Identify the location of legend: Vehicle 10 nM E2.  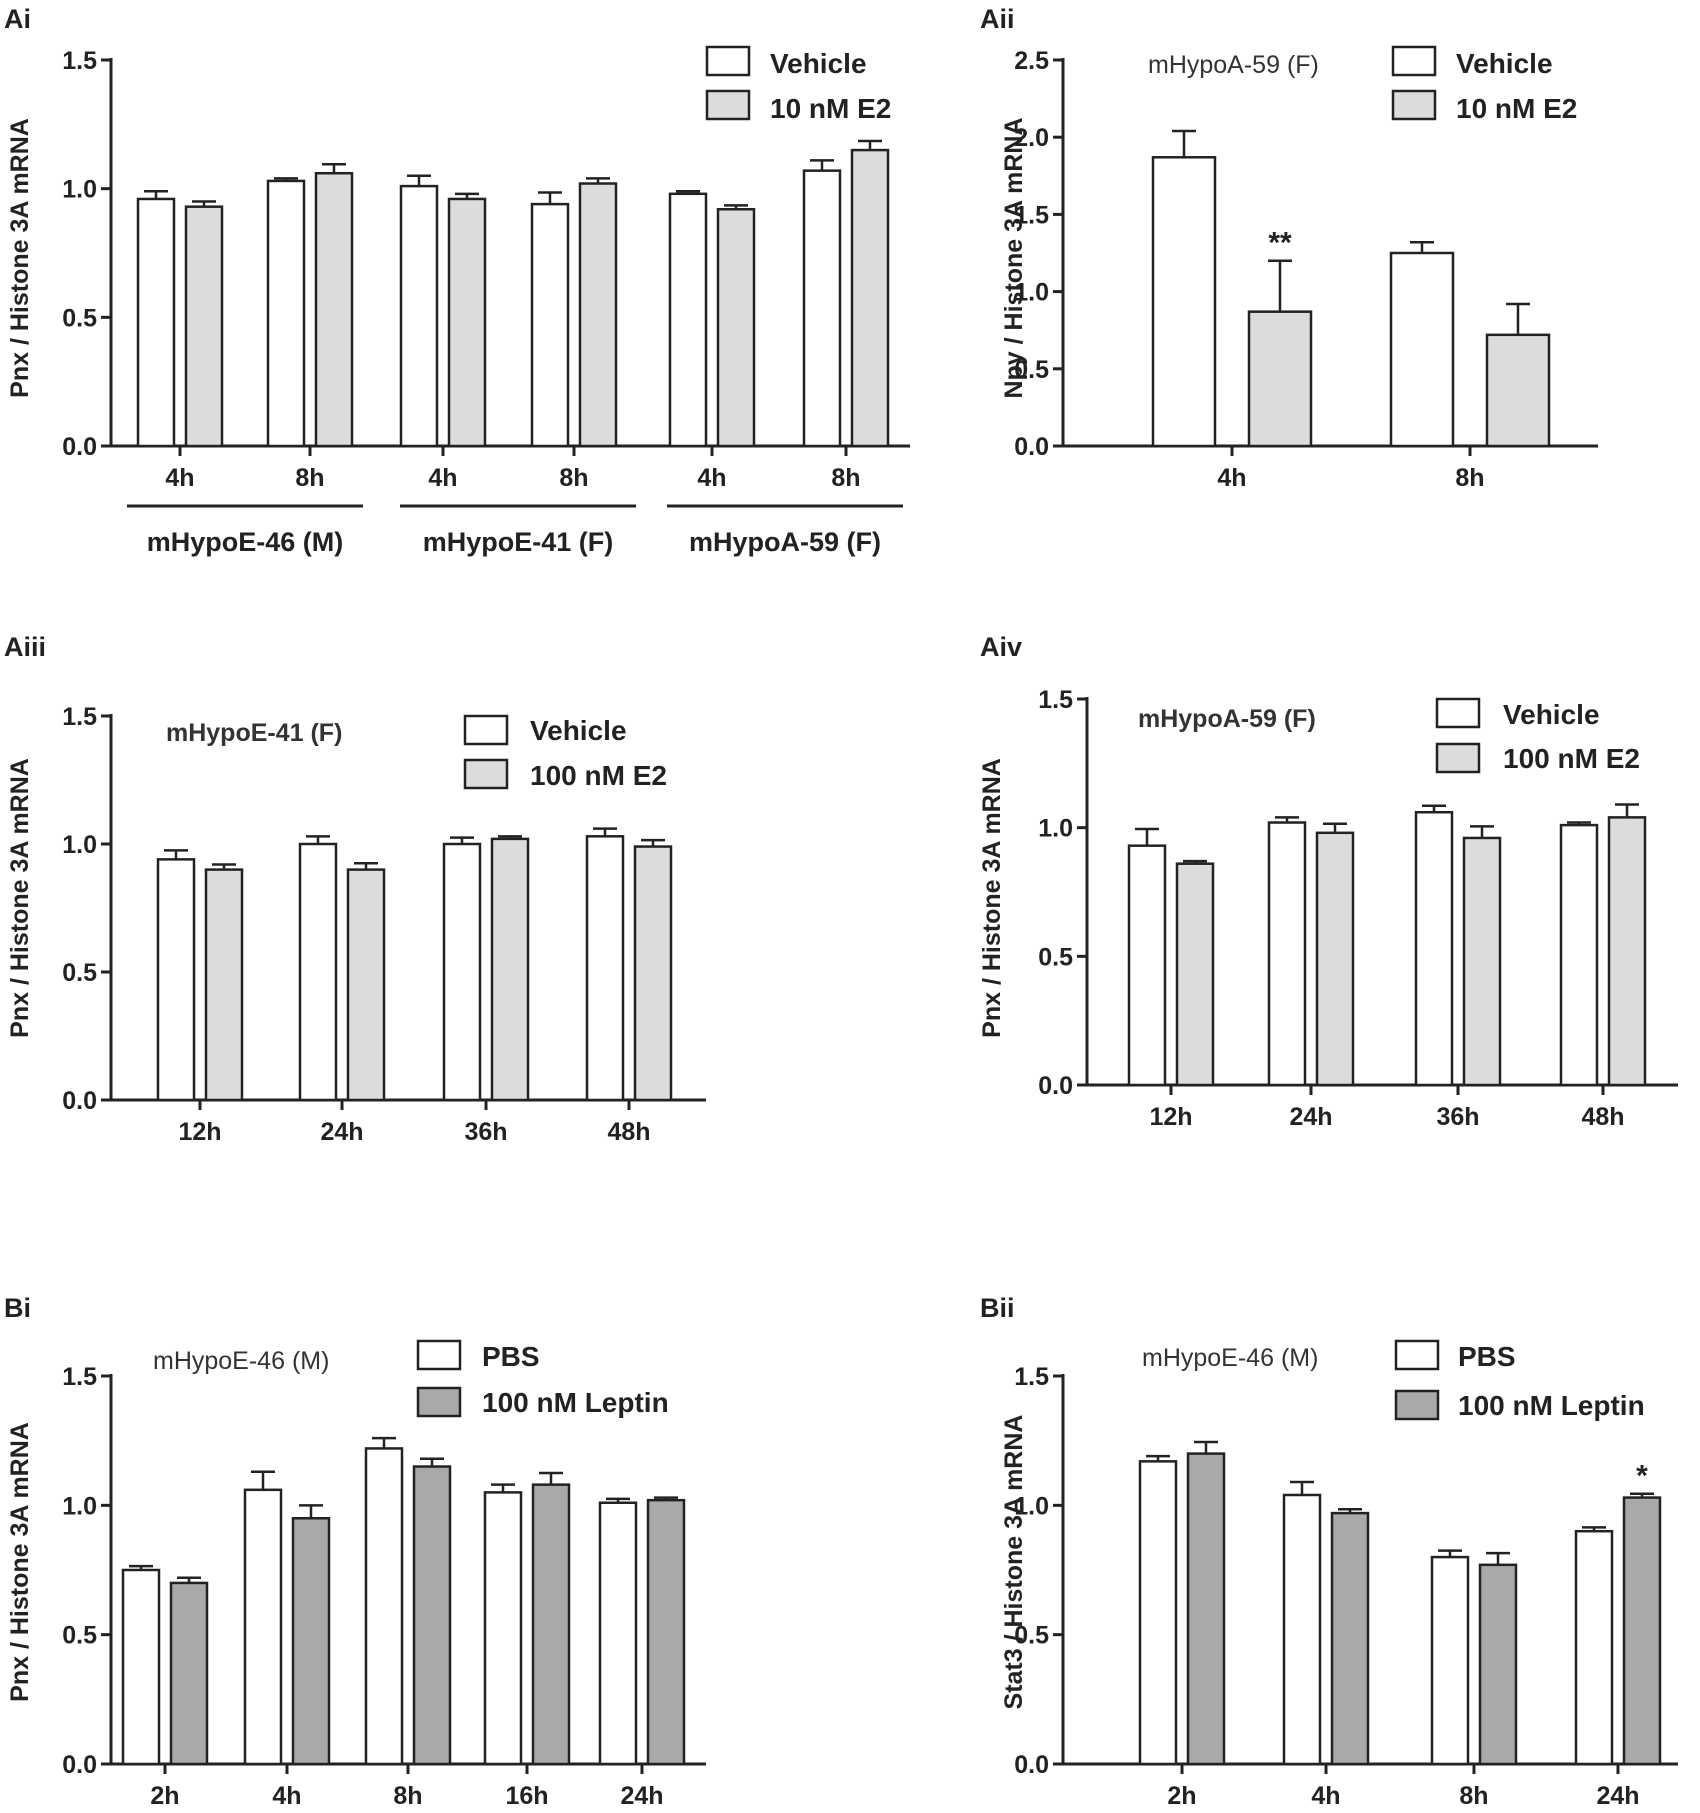
(1484, 84).